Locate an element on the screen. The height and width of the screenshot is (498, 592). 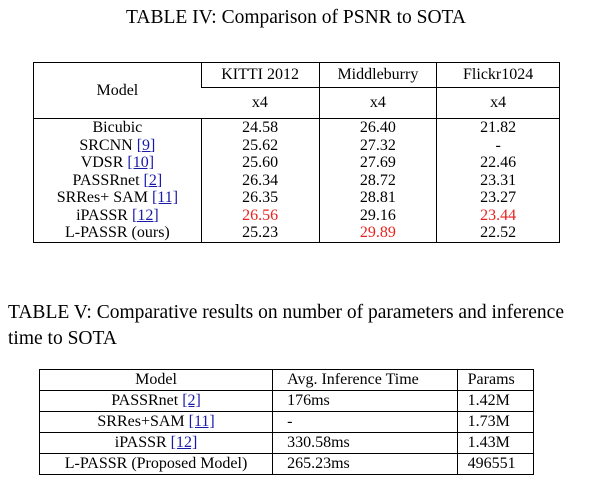
model-cell: SRCNN [9] is located at coordinates (117, 145).